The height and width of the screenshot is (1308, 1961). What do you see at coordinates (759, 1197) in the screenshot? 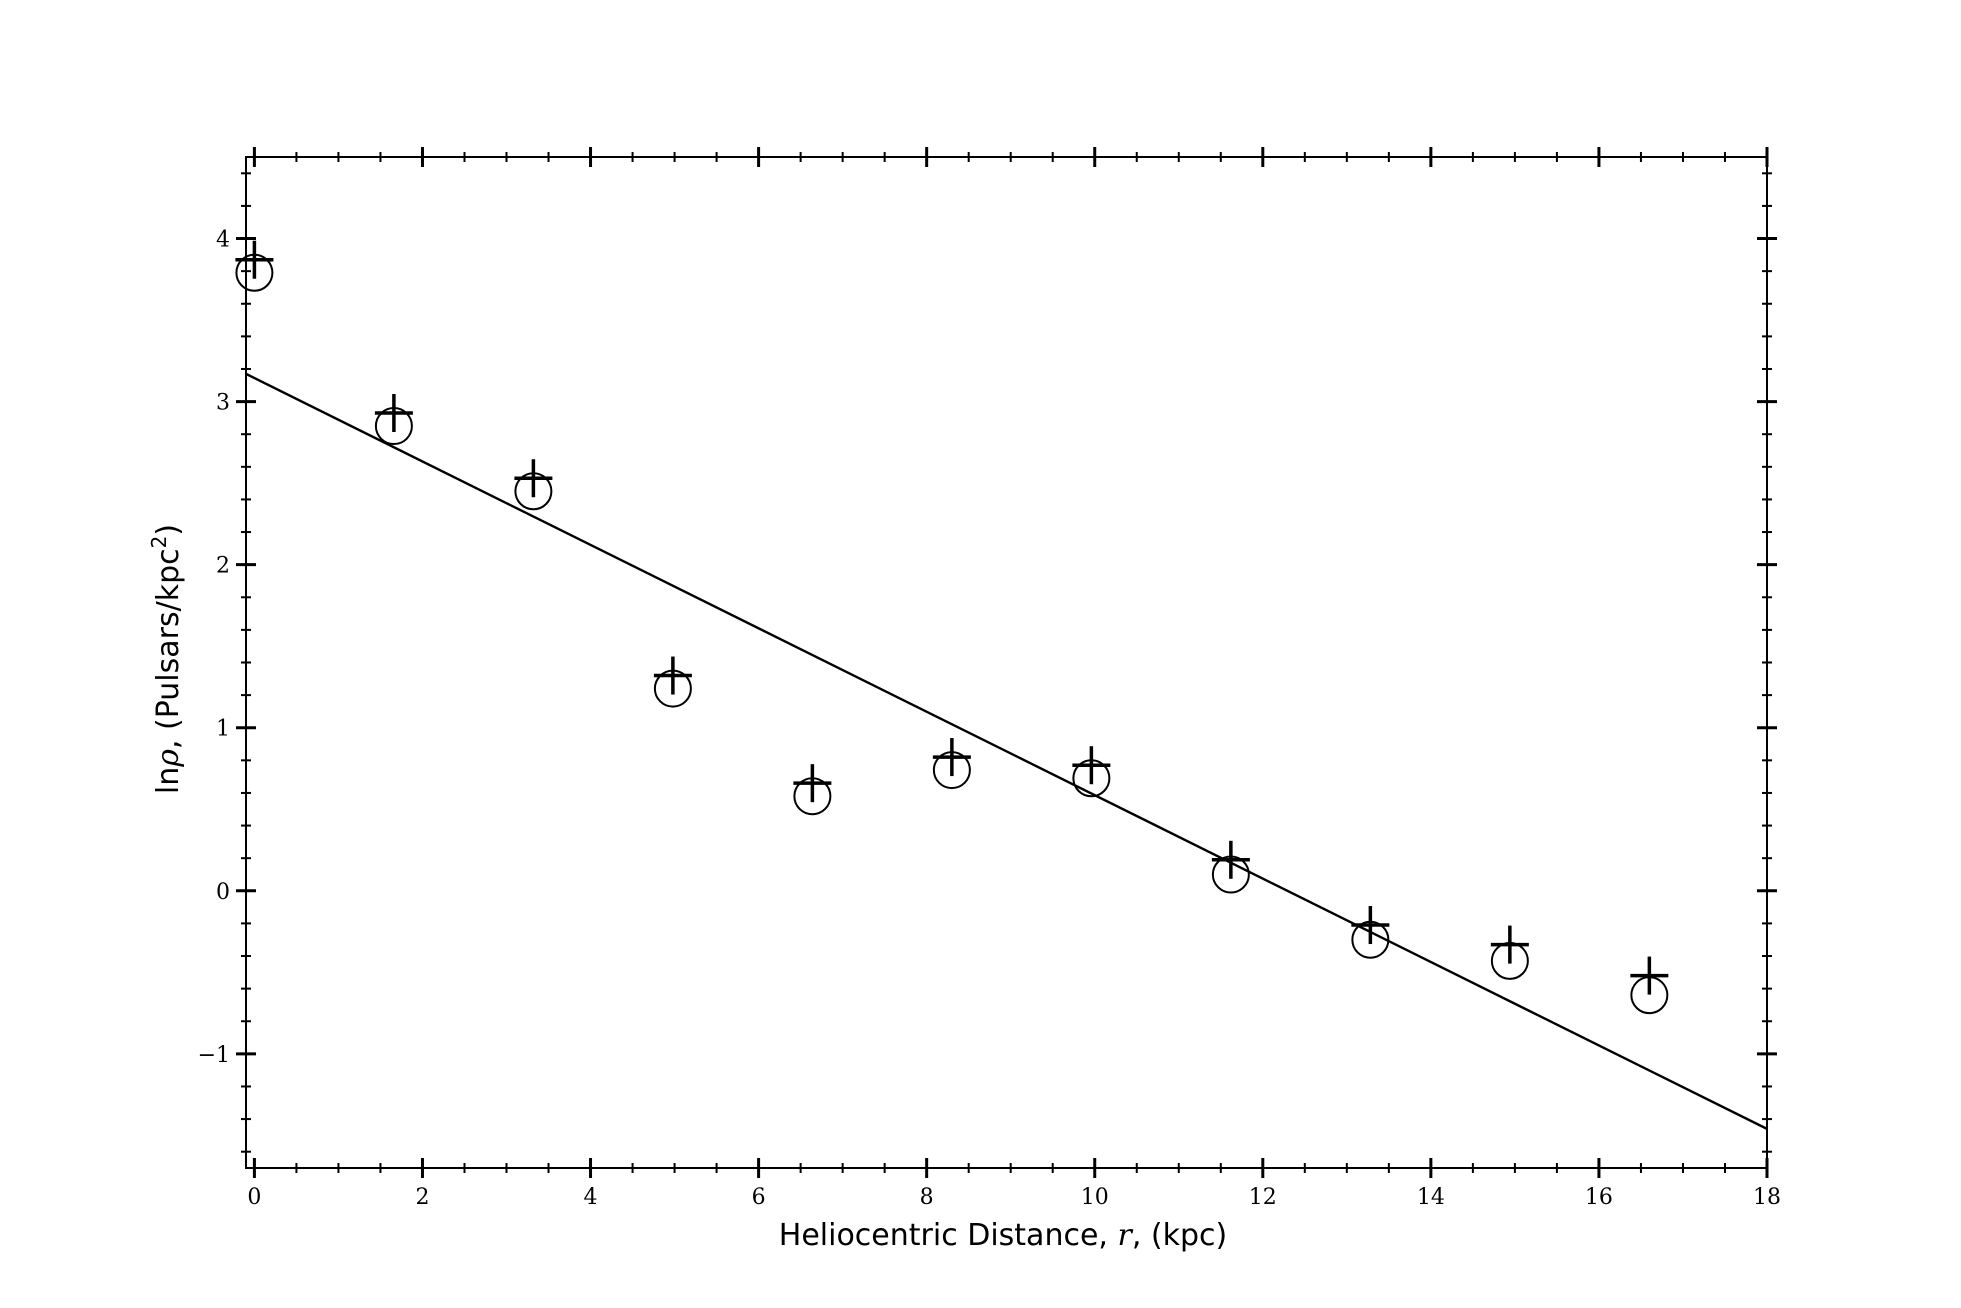
I see `x-tick-label: 6` at bounding box center [759, 1197].